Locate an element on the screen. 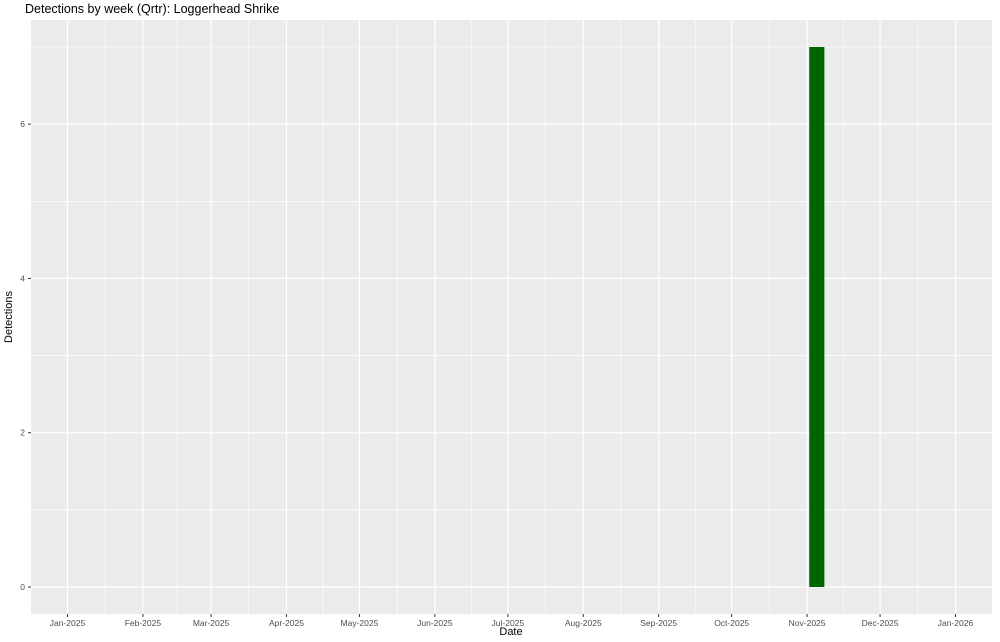 This screenshot has width=1000, height=642. x-tick-label: Feb-2025 is located at coordinates (143, 623).